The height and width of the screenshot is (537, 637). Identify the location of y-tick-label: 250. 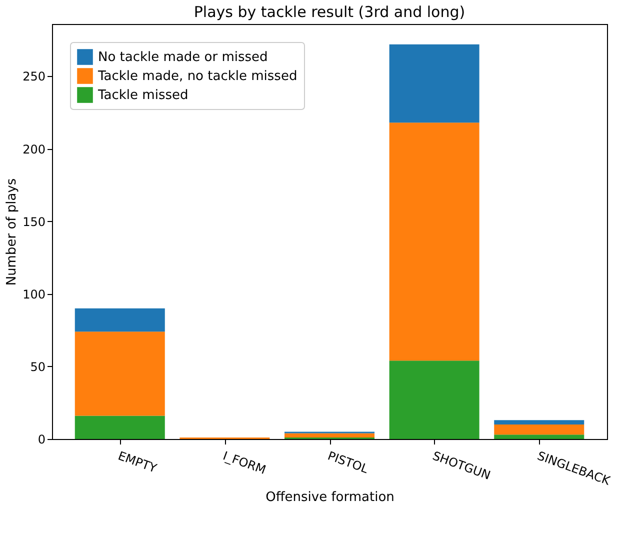
(34, 77).